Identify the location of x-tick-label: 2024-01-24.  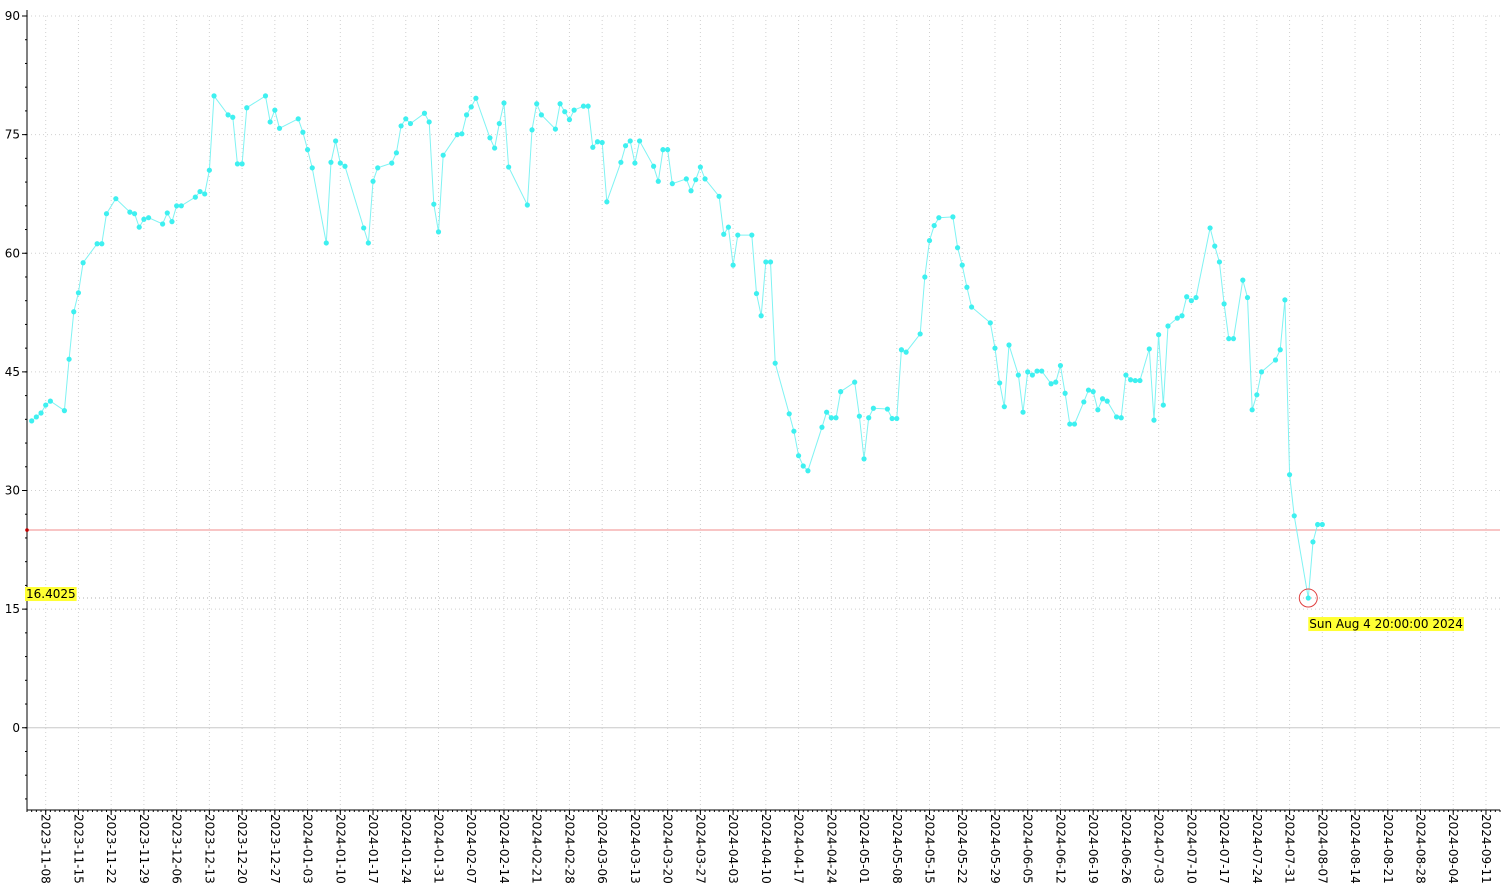
(406, 849).